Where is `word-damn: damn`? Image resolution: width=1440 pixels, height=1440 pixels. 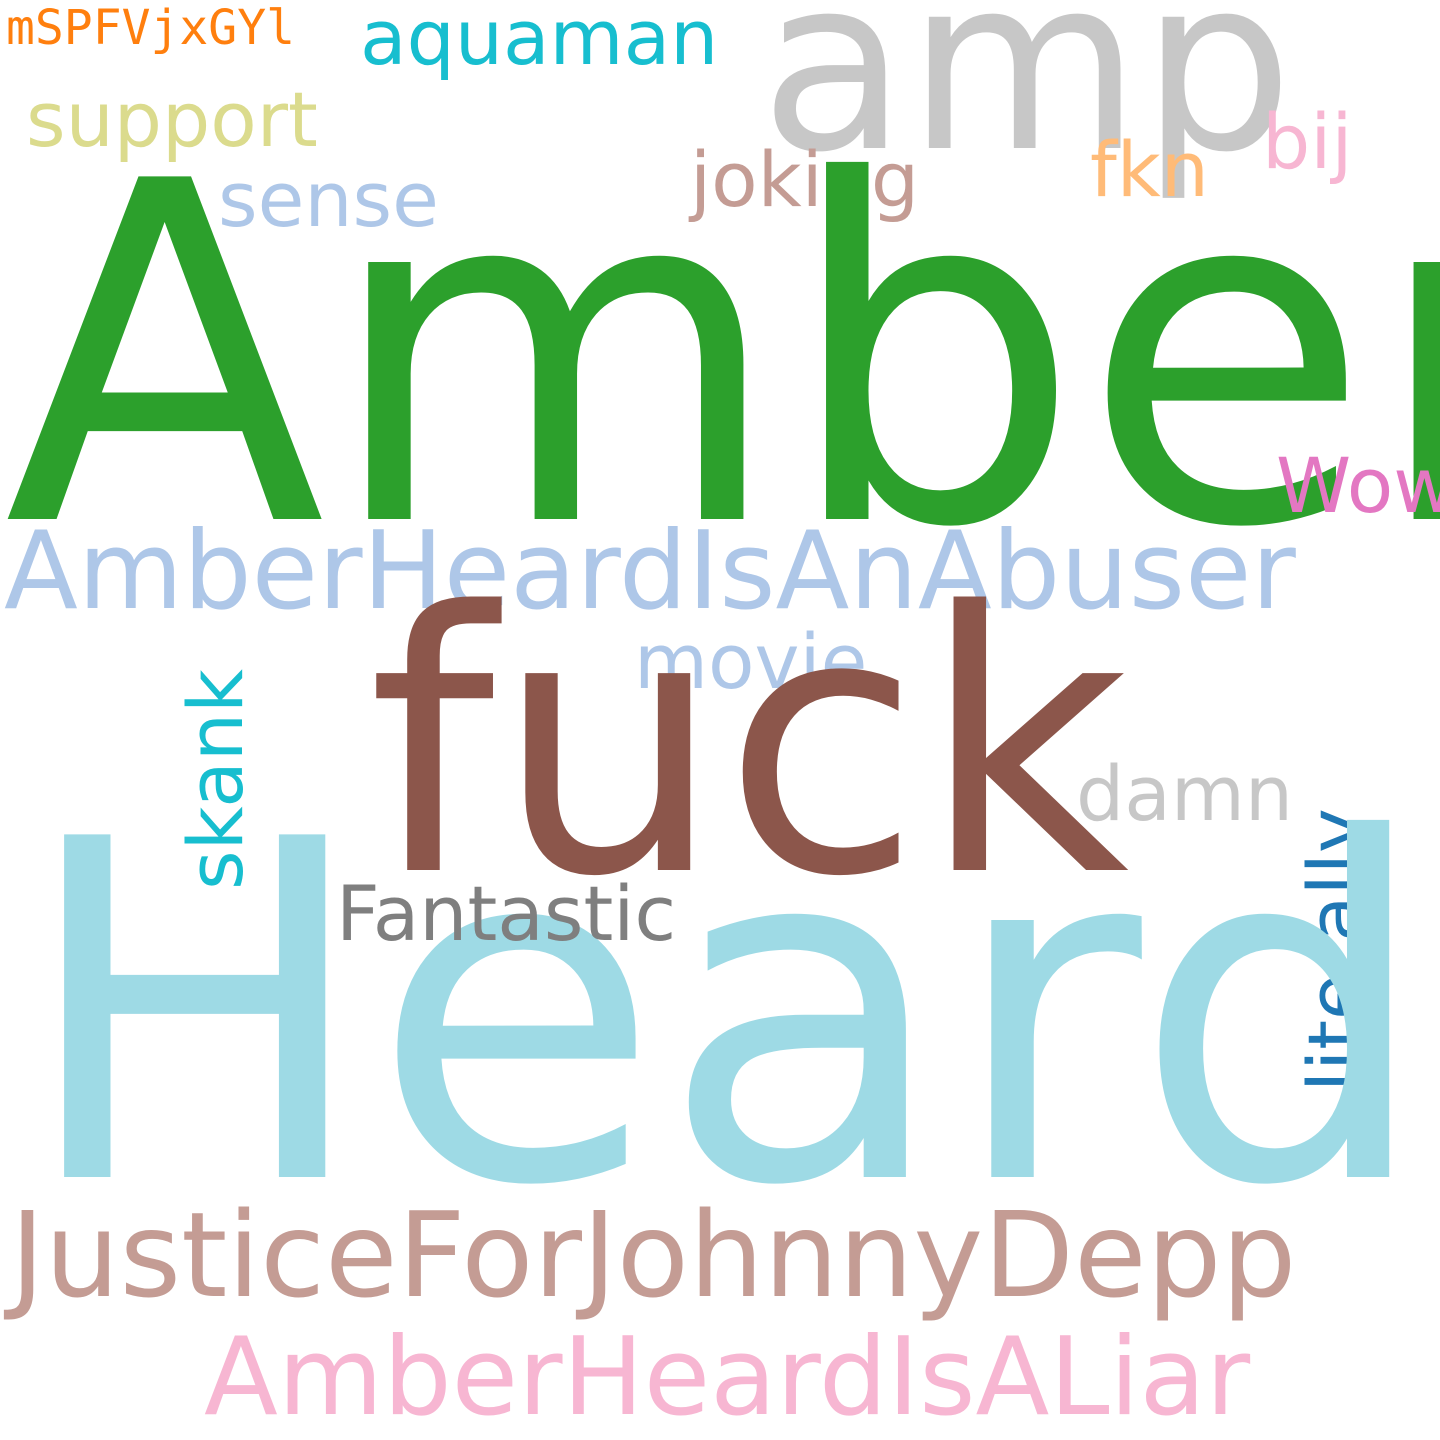
word-damn: damn is located at coordinates (1185, 793).